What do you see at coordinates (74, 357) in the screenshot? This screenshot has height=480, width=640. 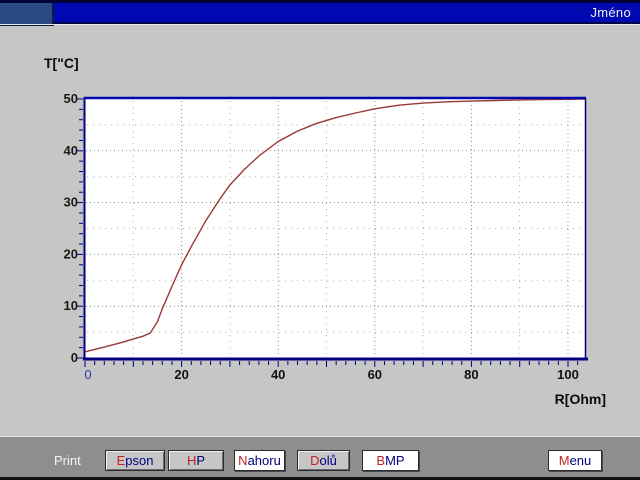 I see `y-tick-label: 0` at bounding box center [74, 357].